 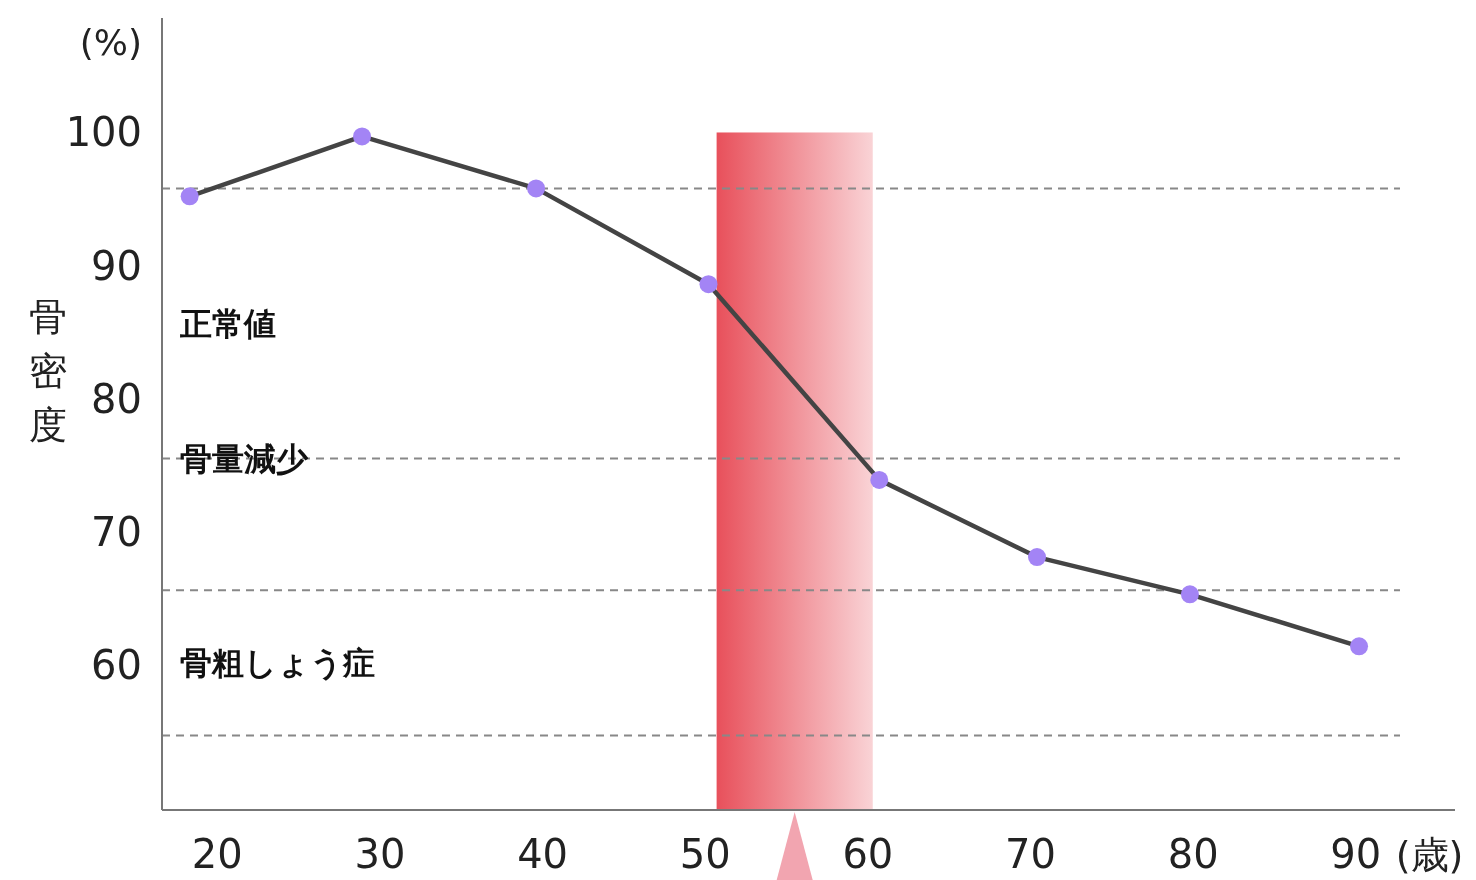 What do you see at coordinates (1030, 854) in the screenshot?
I see `x-tick-label: 70` at bounding box center [1030, 854].